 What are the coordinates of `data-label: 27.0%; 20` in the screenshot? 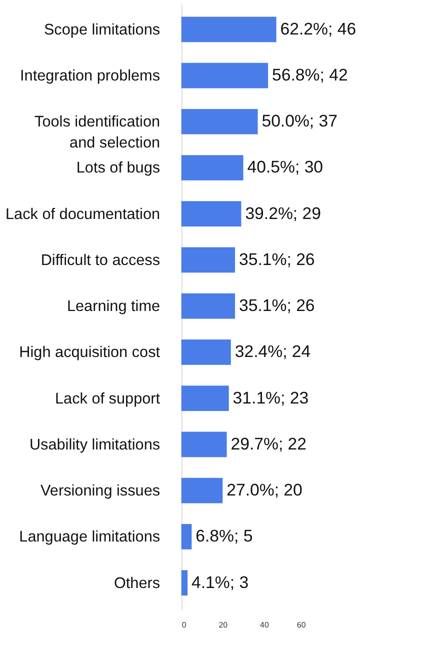 It's located at (264, 490).